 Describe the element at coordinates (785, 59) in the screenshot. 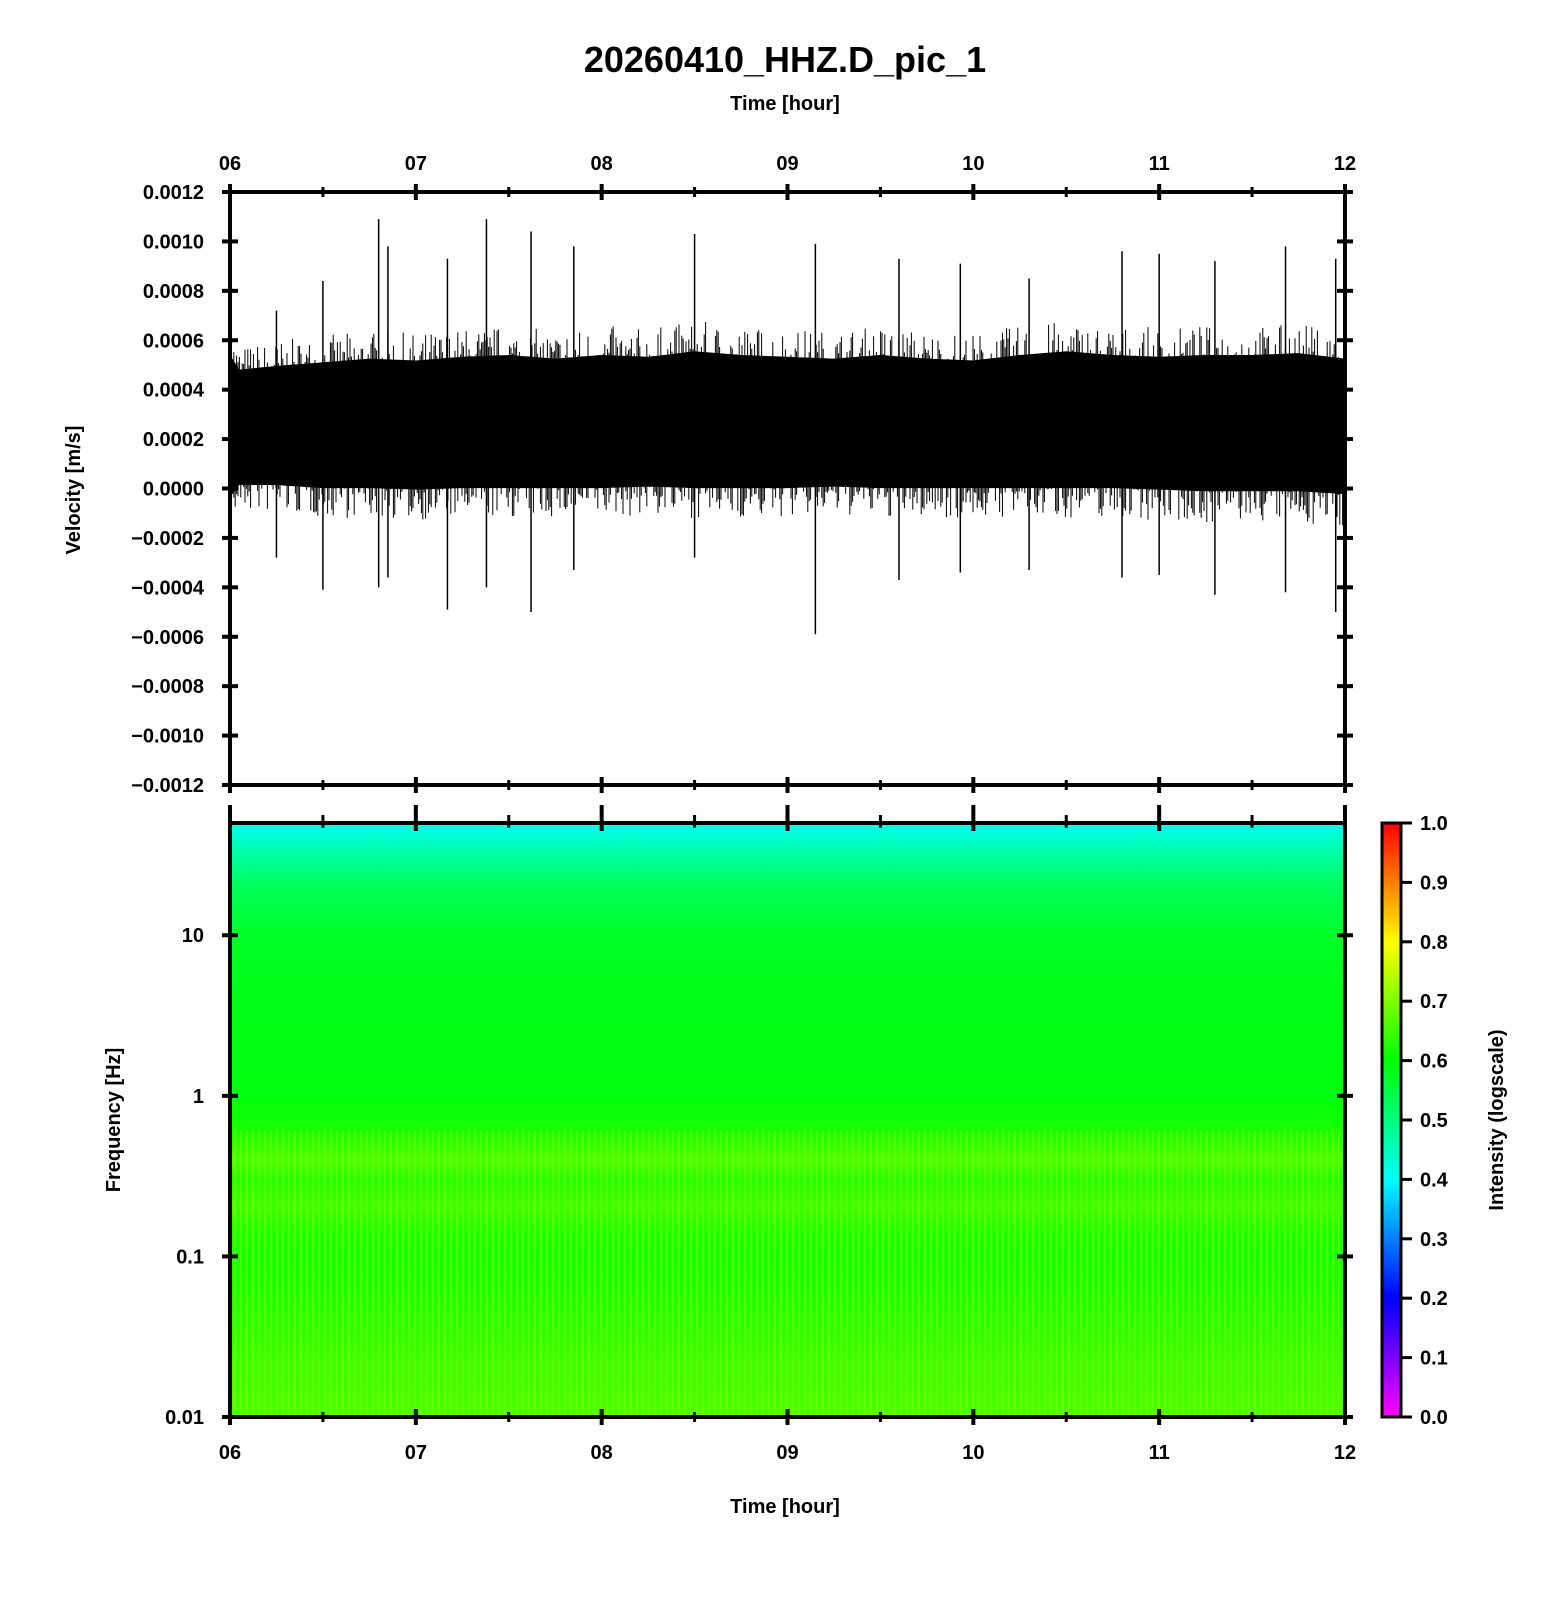

I see `chart-title: 20260410_HHZ.D_pic_1` at that location.